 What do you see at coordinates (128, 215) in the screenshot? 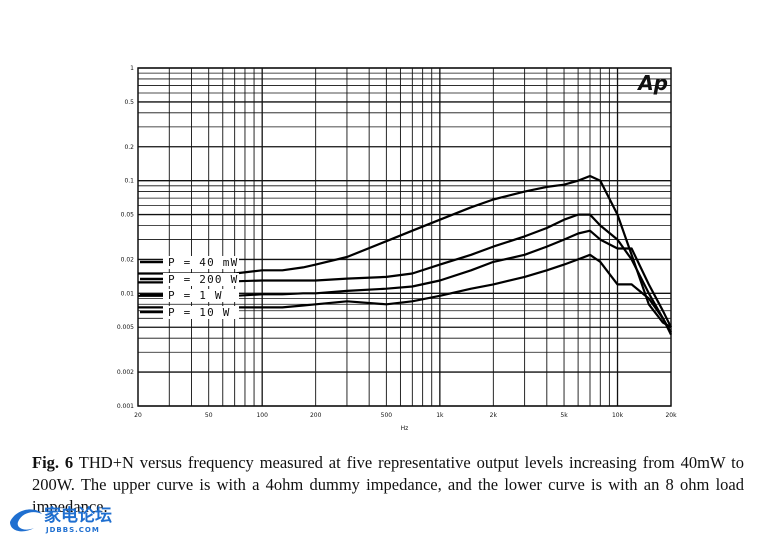
I see `y-tick-label: 0.05` at bounding box center [128, 215].